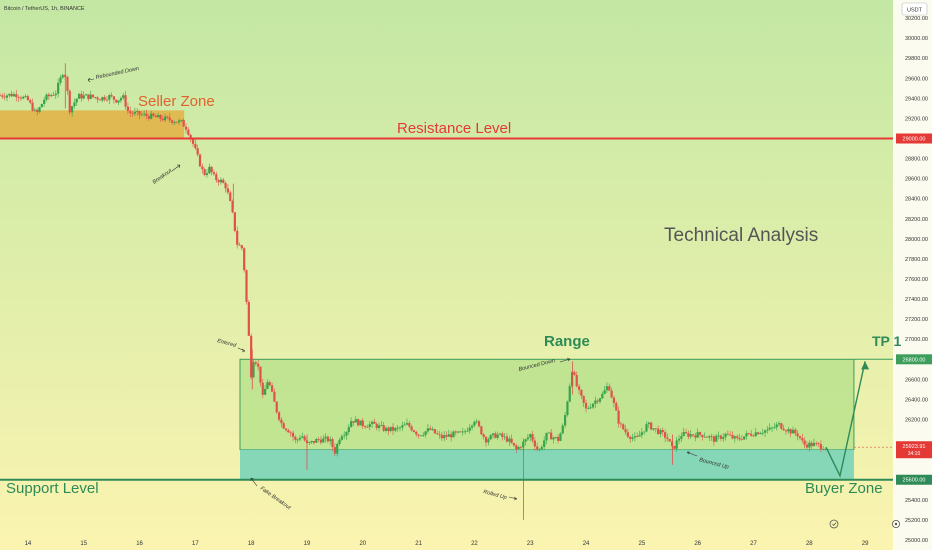 Image resolution: width=932 pixels, height=550 pixels. What do you see at coordinates (914, 481) in the screenshot?
I see `support-price-tag: 25600.00` at bounding box center [914, 481].